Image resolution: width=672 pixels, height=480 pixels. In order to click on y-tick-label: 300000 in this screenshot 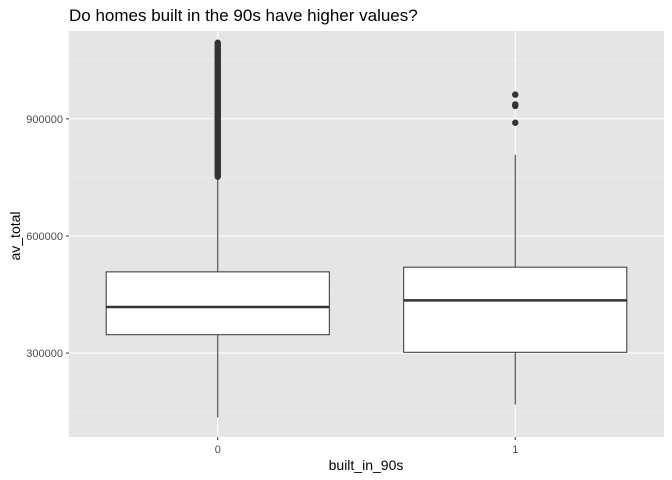, I will do `click(44, 354)`.